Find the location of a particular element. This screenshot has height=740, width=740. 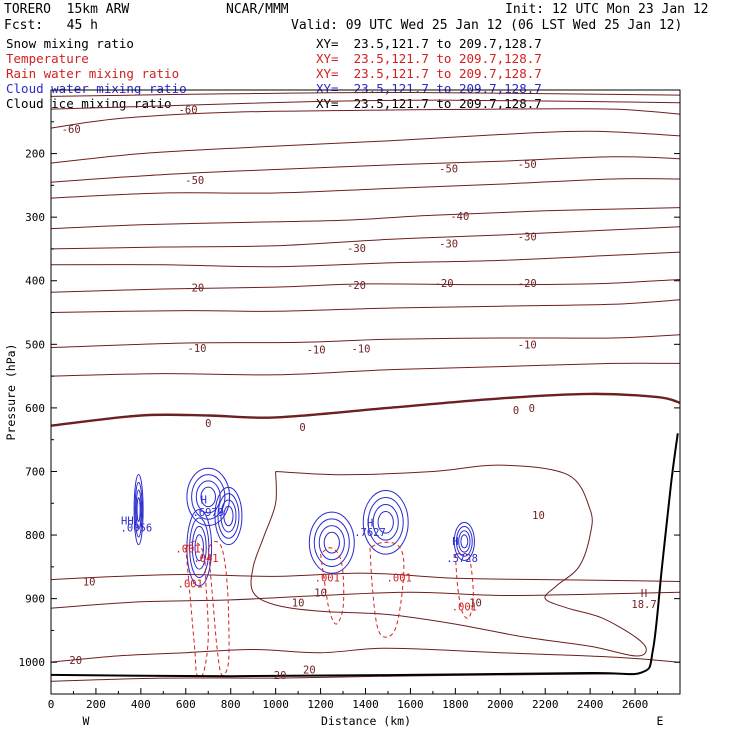

west-label: W is located at coordinates (86, 721).